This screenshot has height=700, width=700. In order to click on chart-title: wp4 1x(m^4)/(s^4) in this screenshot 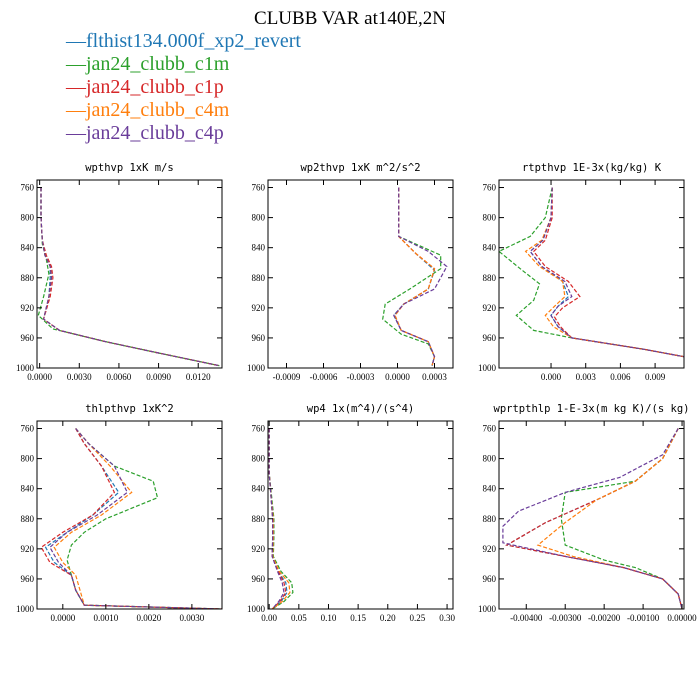, I will do `click(360, 409)`.